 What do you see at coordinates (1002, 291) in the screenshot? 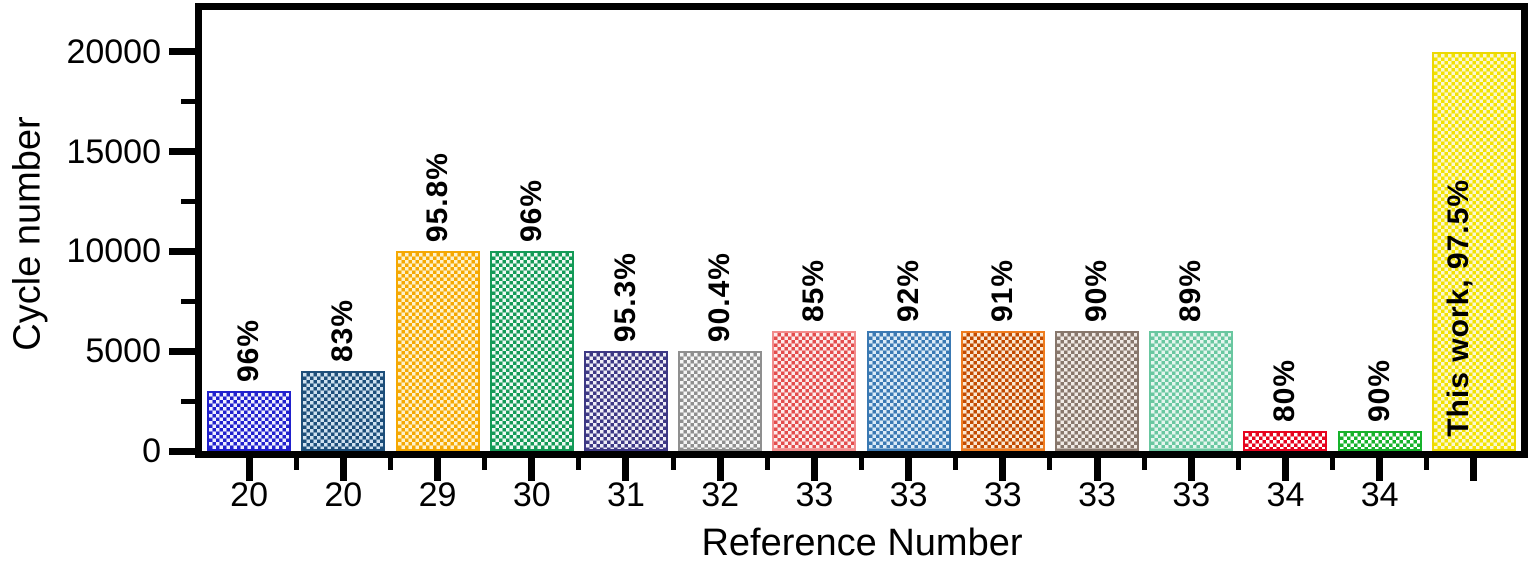
I see `bar-value-label: 91%` at bounding box center [1002, 291].